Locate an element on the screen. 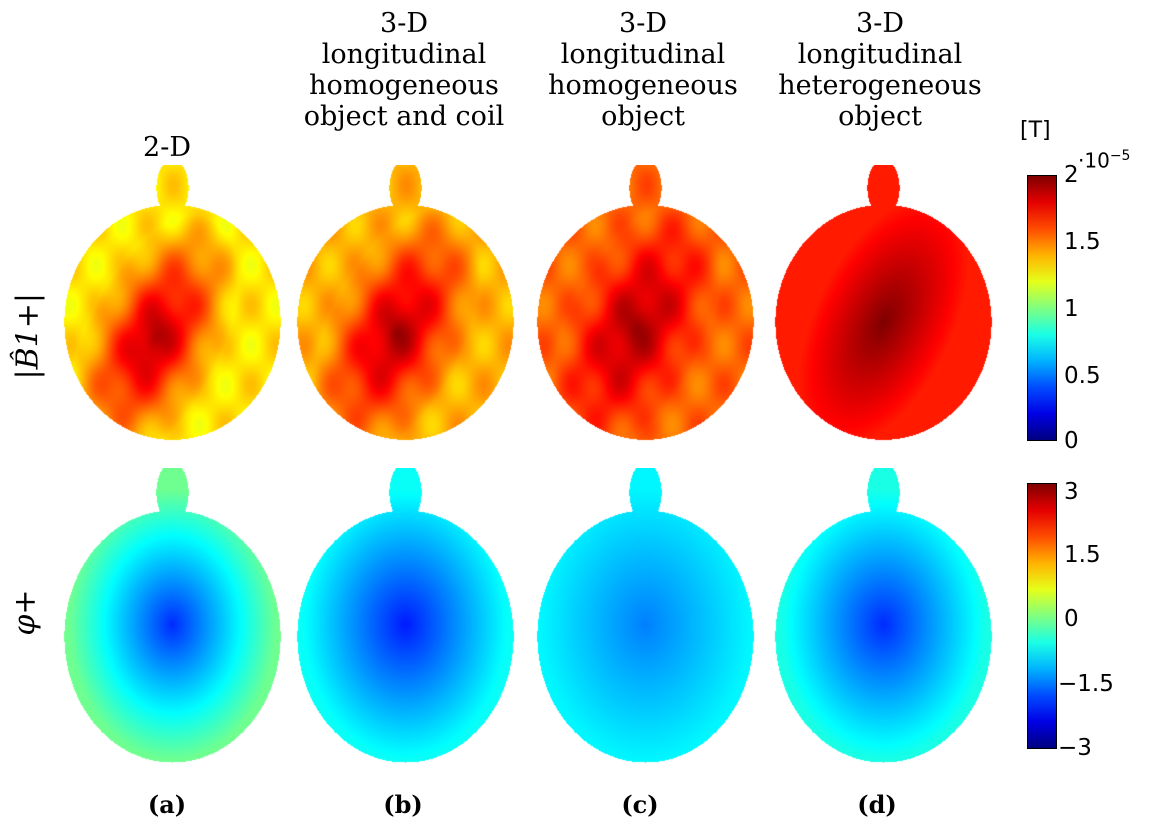 This screenshot has width=1150, height=825. heatmap-b1-b is located at coordinates (405, 305).